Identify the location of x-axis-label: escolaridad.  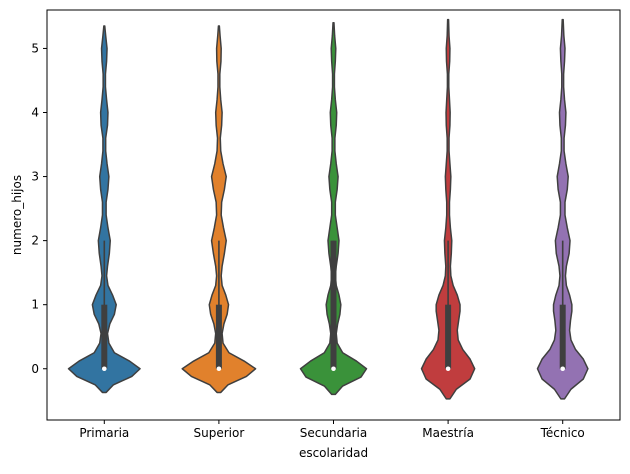
(333, 453).